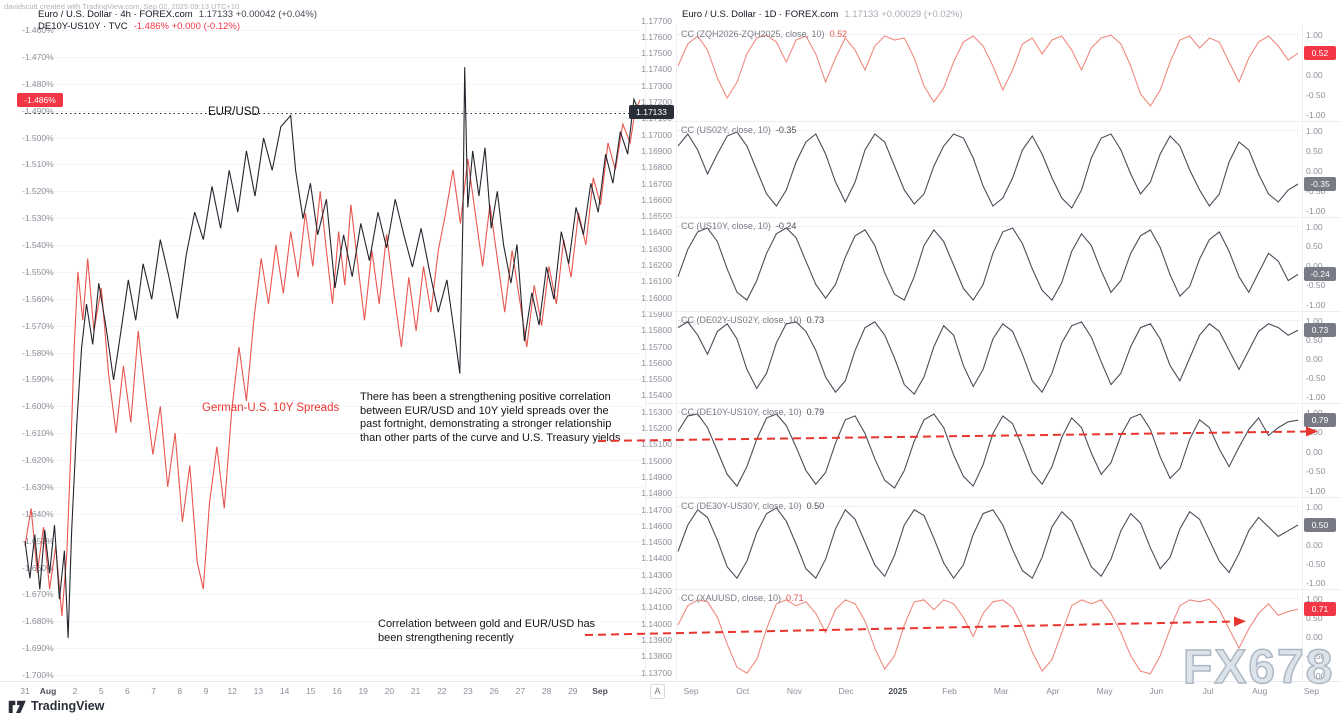 The width and height of the screenshot is (1341, 722). What do you see at coordinates (1156, 691) in the screenshot?
I see `right-time-tick: Jun` at bounding box center [1156, 691].